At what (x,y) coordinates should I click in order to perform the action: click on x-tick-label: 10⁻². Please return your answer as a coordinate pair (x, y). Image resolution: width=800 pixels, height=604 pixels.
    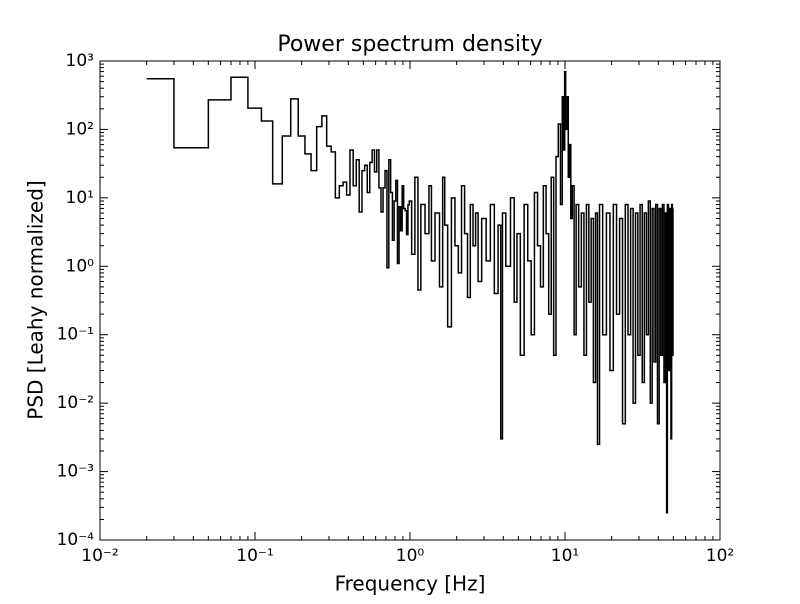
    Looking at the image, I should click on (99, 556).